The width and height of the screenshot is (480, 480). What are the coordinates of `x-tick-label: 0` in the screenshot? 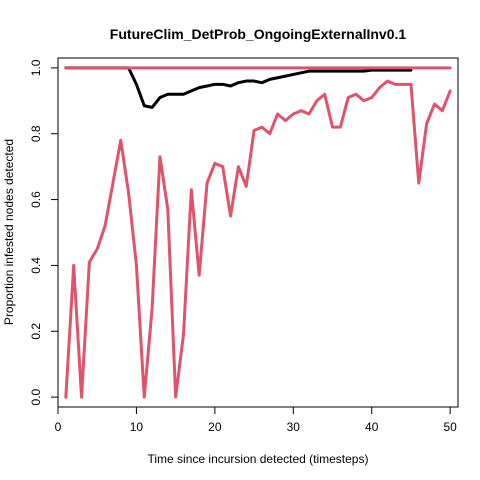 It's located at (58, 427).